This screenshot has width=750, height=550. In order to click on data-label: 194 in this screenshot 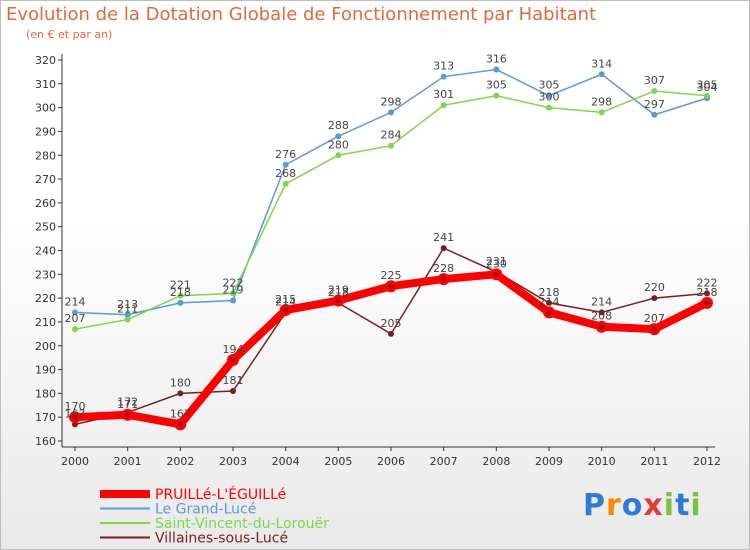, I will do `click(233, 349)`.